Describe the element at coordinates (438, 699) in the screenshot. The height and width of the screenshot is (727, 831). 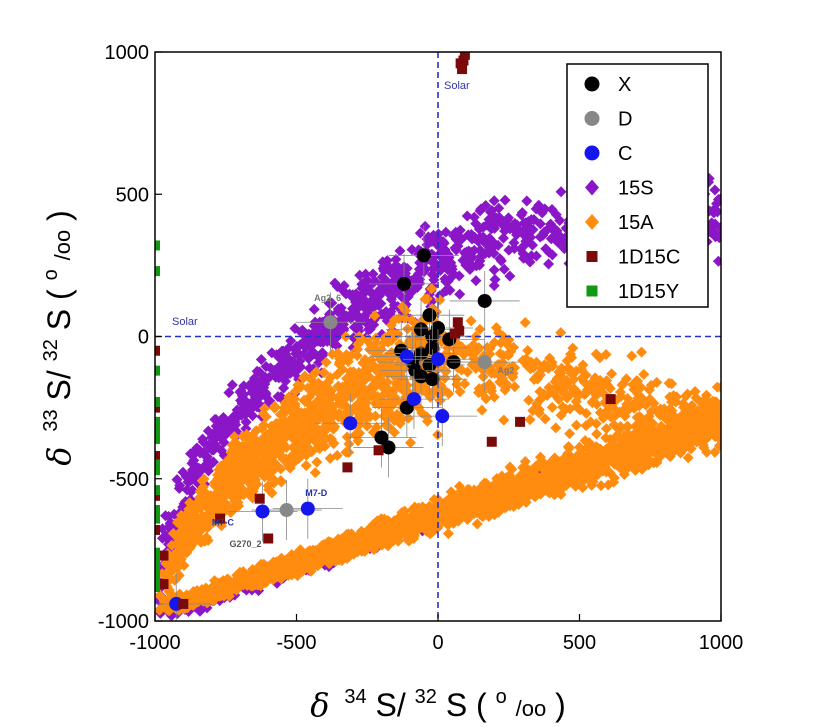
I see `x-axis-label: δ 34 S/ 32 S ( o /oo )` at that location.